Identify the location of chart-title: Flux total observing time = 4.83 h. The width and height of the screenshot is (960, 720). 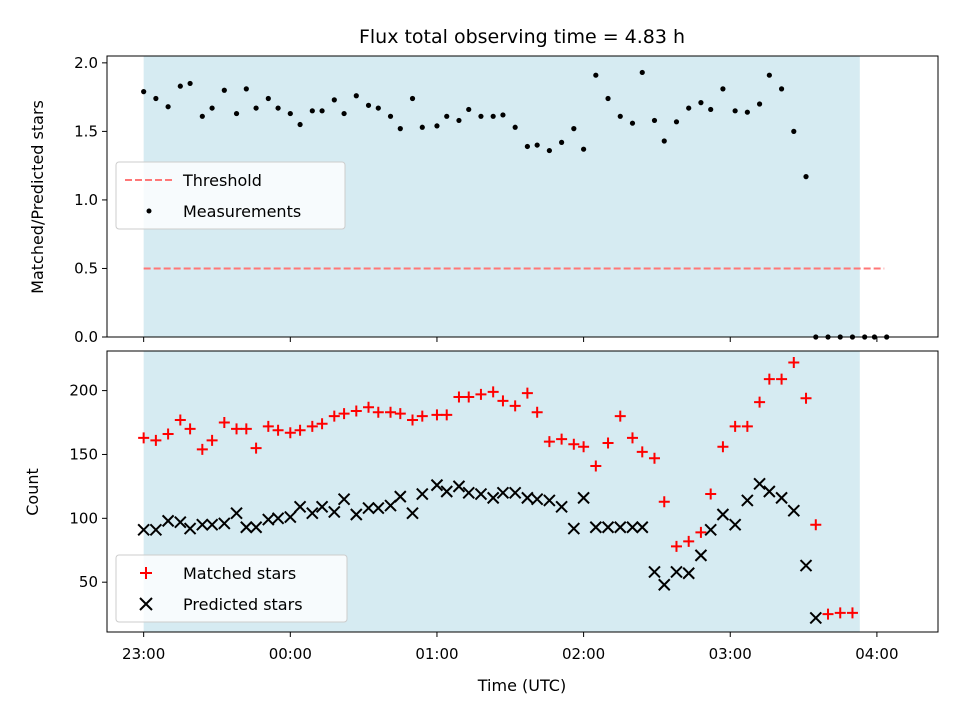
(522, 37).